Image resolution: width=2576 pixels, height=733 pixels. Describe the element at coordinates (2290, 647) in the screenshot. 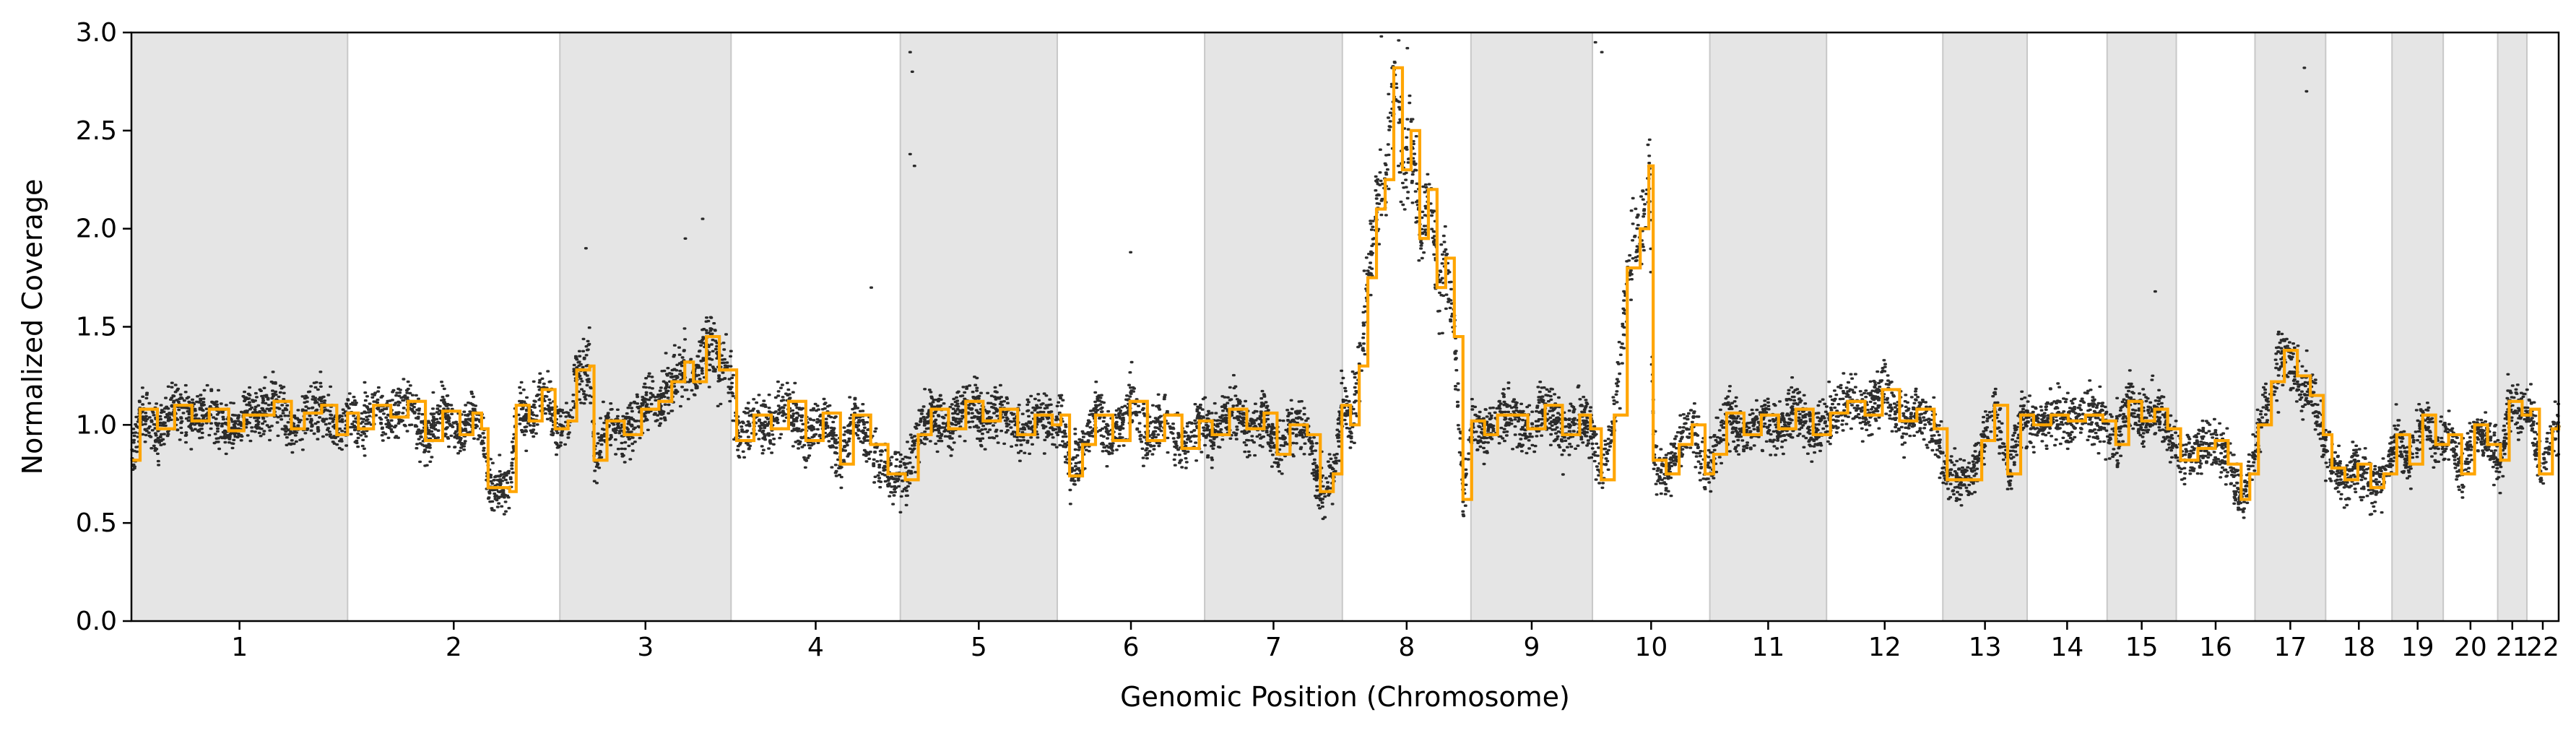

I see `x-tick-label: 17` at that location.